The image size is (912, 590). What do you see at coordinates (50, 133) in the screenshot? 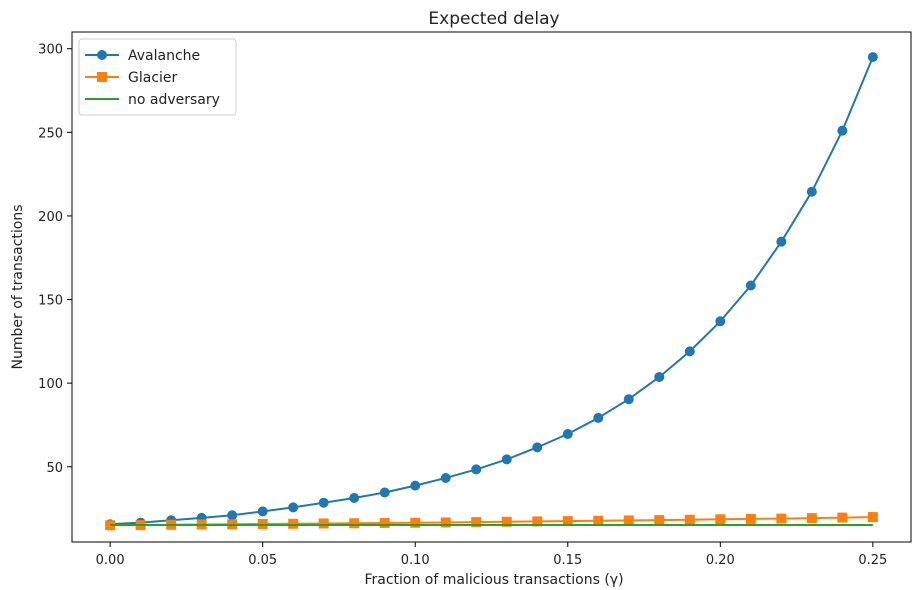
I see `y-tick-label: 250` at bounding box center [50, 133].